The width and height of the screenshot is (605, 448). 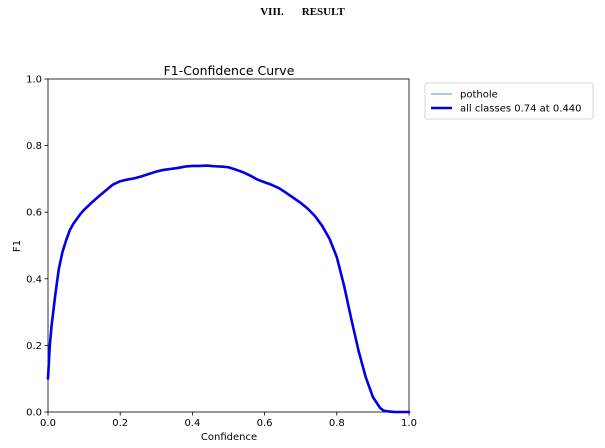 What do you see at coordinates (323, 12) in the screenshot?
I see `section-title: RESULT` at bounding box center [323, 12].